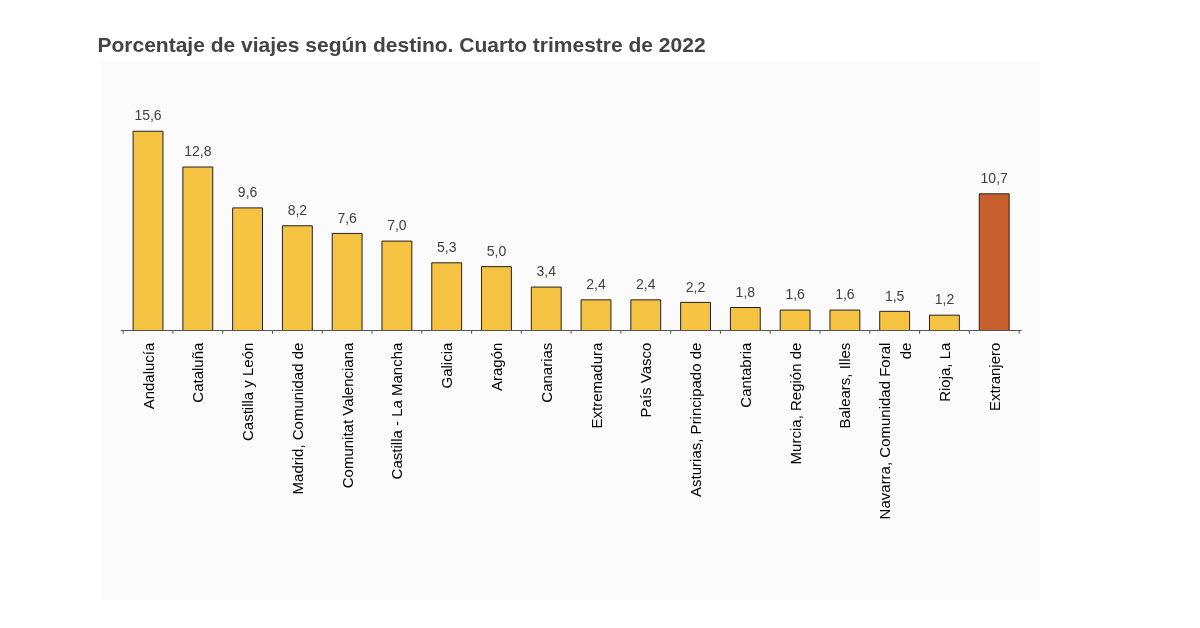 The height and width of the screenshot is (628, 1200). What do you see at coordinates (944, 371) in the screenshot?
I see `x-tick-label: Rioja, La` at bounding box center [944, 371].